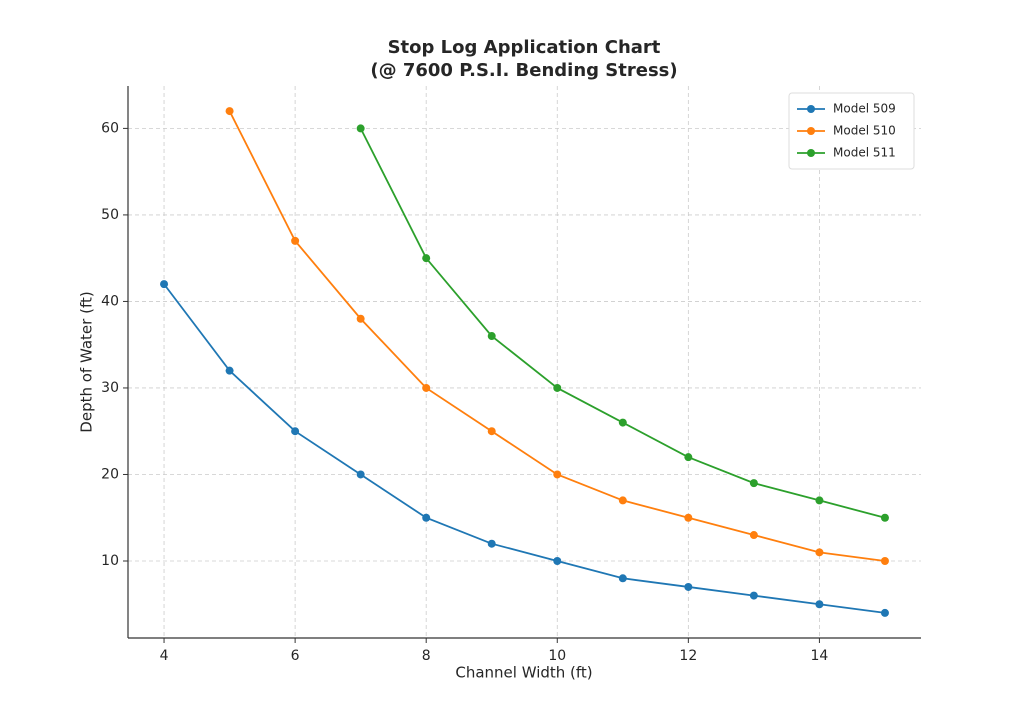  I want to click on y-tick-label: 50, so click(110, 215).